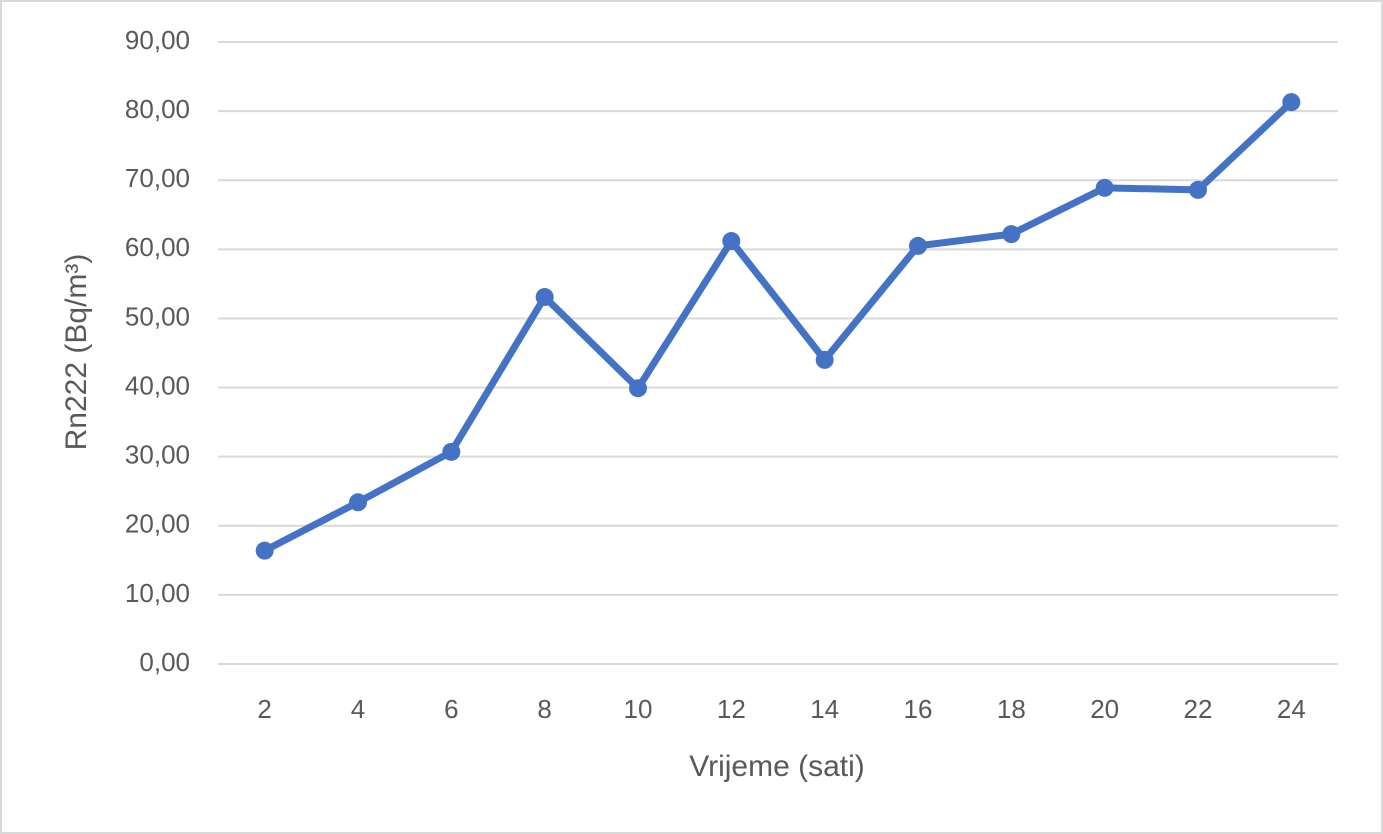  I want to click on y-tick-label: 0,00, so click(164, 662).